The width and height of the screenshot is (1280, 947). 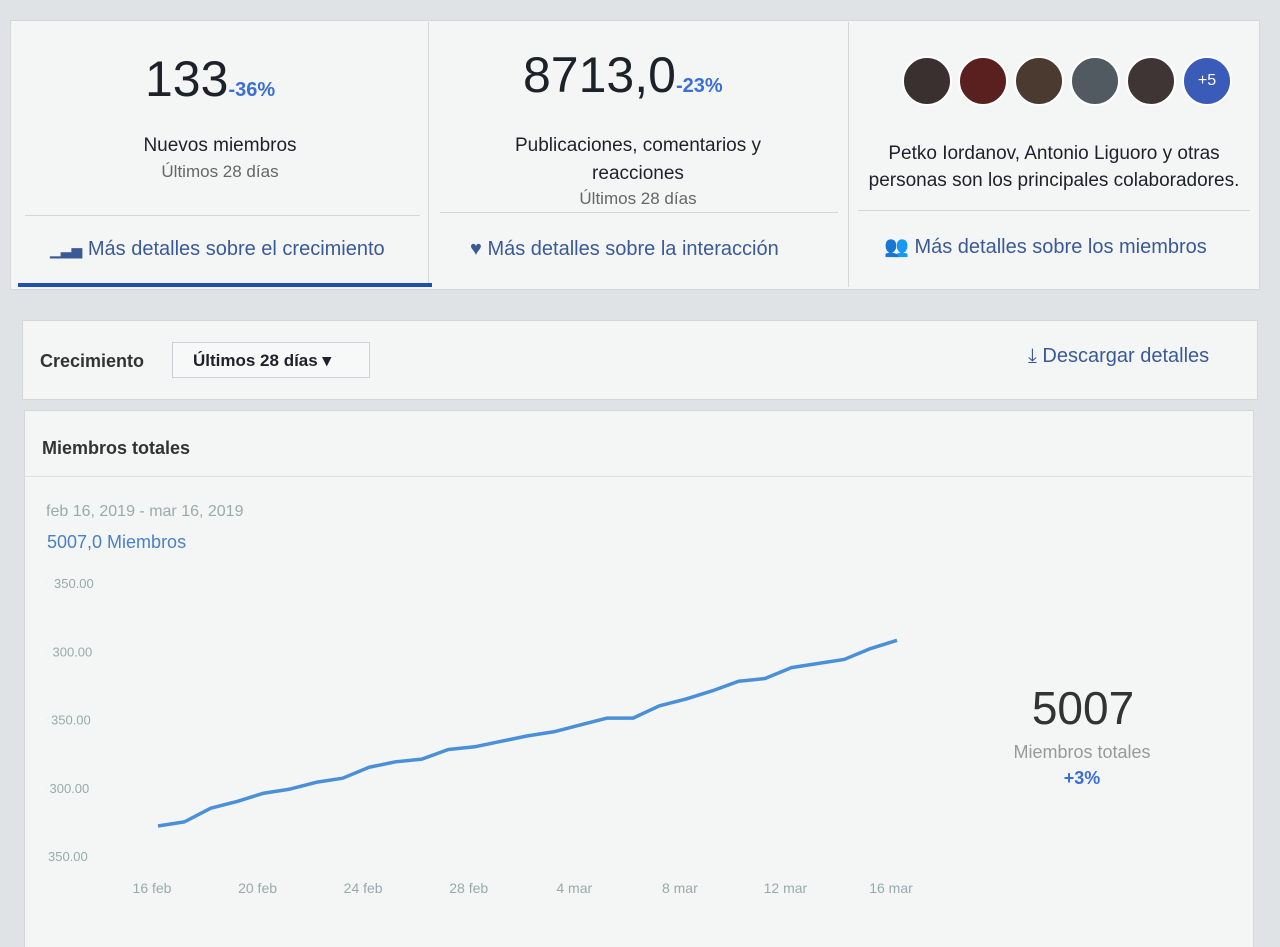 I want to click on chart-subtitle: feb 16, 2019 - mar 16, 2019, so click(x=145, y=511).